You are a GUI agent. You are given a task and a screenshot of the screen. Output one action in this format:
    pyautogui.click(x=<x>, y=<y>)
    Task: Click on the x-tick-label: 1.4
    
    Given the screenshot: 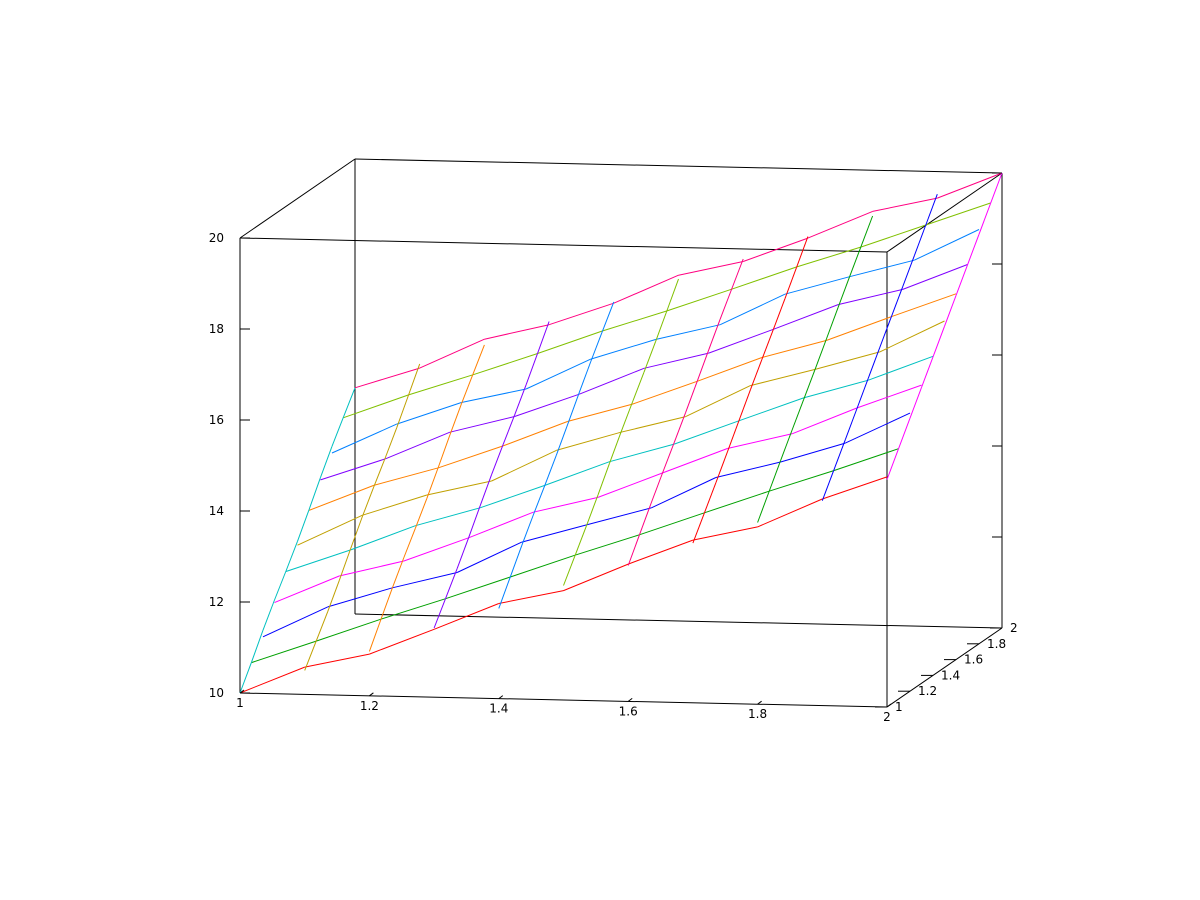 What is the action you would take?
    pyautogui.click(x=498, y=709)
    